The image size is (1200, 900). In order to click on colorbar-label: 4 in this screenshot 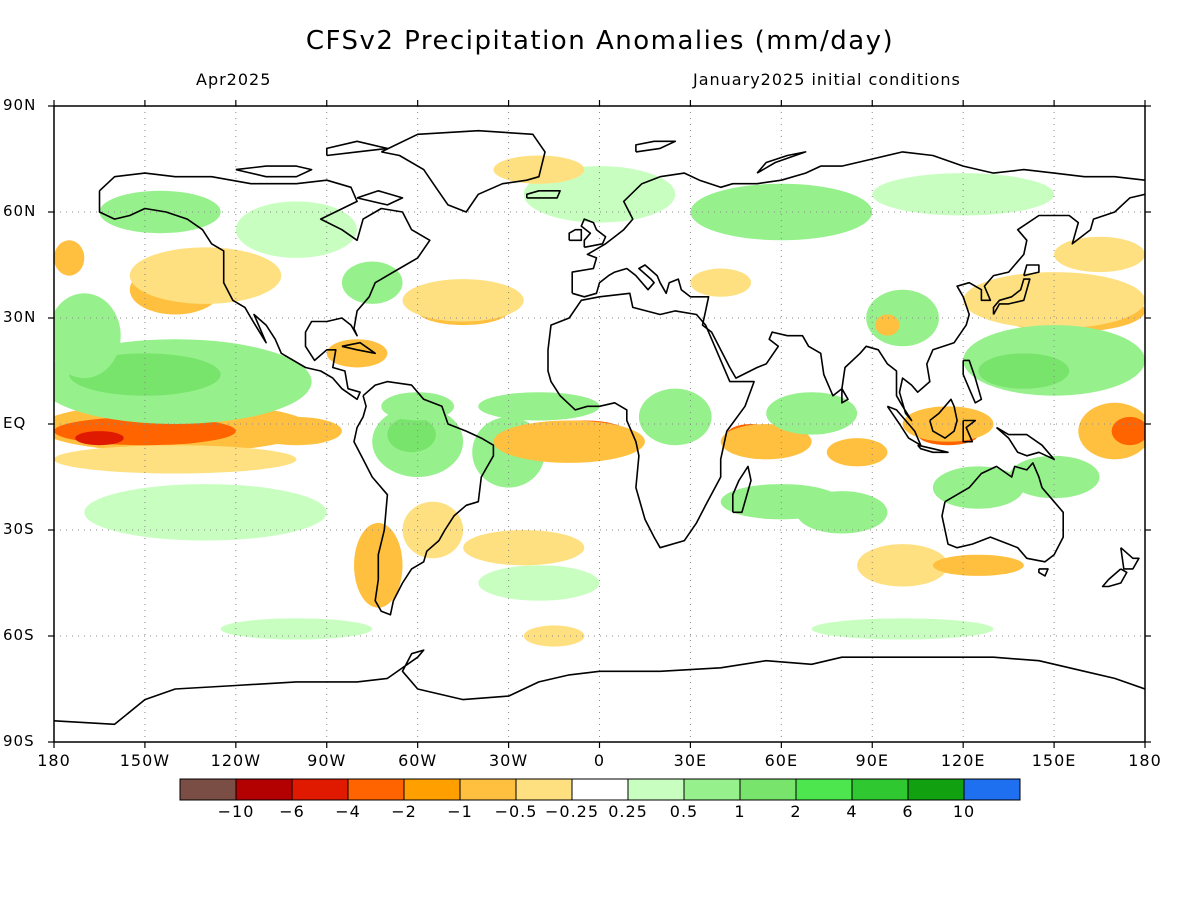, I will do `click(852, 811)`.